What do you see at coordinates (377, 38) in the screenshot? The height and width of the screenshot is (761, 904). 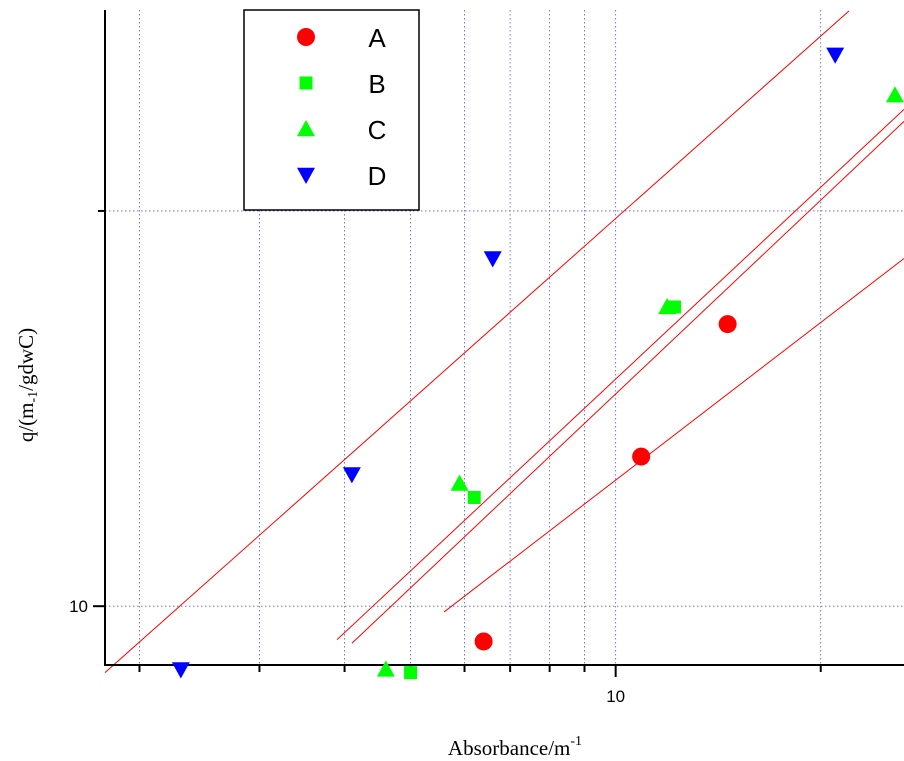 I see `legend-label-a: A` at bounding box center [377, 38].